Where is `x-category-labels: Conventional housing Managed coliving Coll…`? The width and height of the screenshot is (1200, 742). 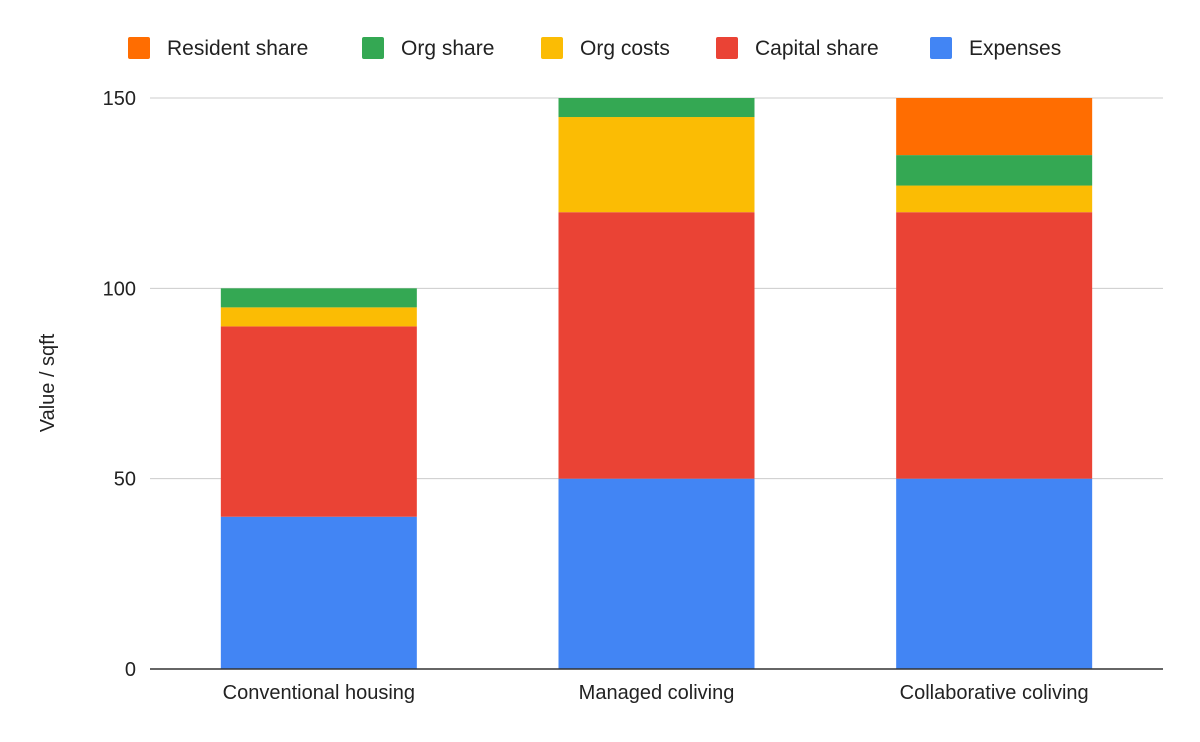
x-category-labels: Conventional housing Managed coliving Coll… is located at coordinates (656, 693).